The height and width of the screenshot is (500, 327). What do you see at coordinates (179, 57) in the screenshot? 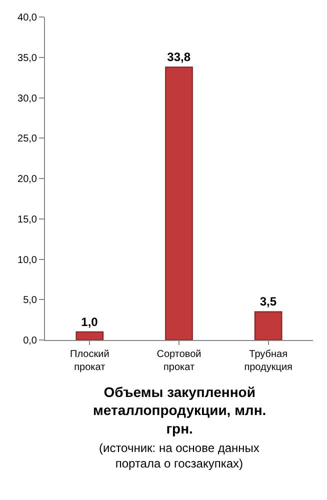
I see `data-label: 33,8` at bounding box center [179, 57].